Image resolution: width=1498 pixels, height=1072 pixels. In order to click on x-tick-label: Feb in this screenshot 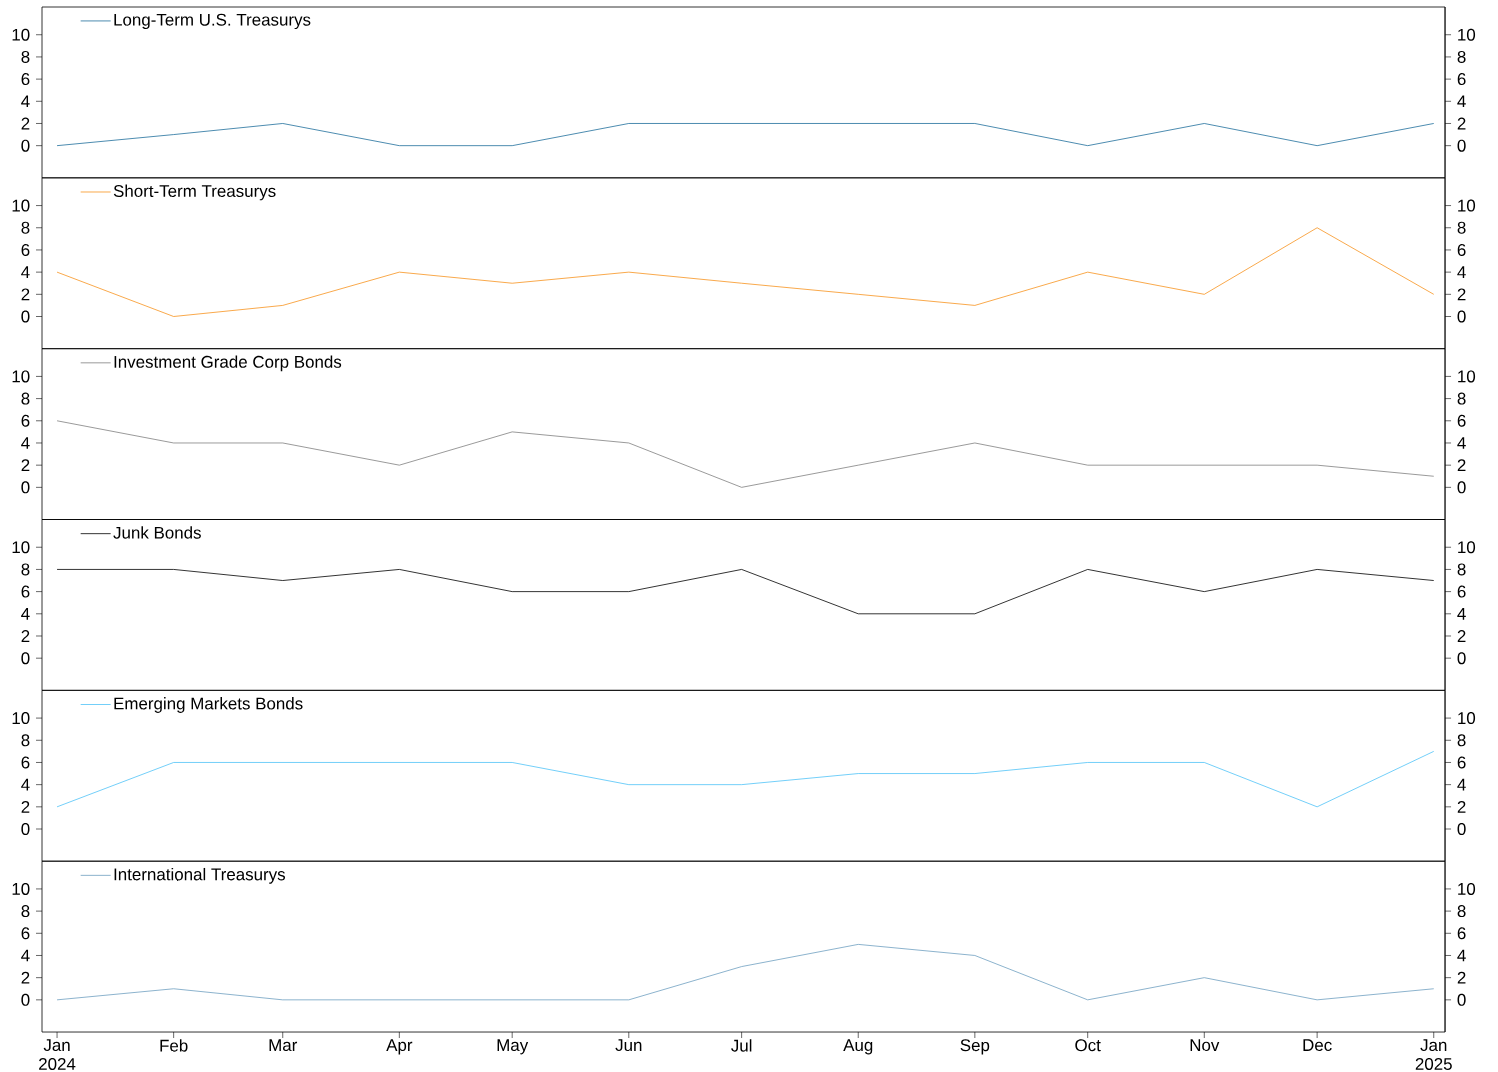, I will do `click(174, 1045)`.